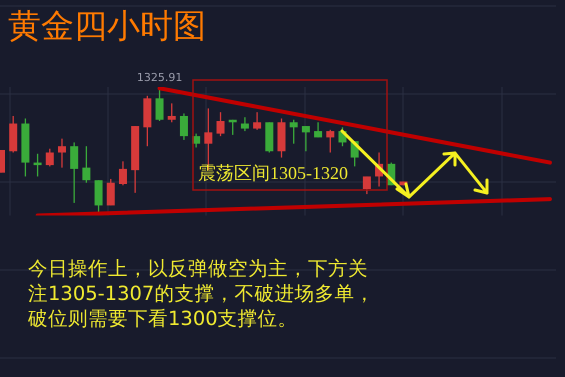 This screenshot has width=565, height=377. What do you see at coordinates (202, 293) in the screenshot?
I see `text: 今日操作上，以反弹做空为主，下方关注1305-1307的支撑，不破进场多单，破位则需要下看1300支撑位。` at bounding box center [202, 293].